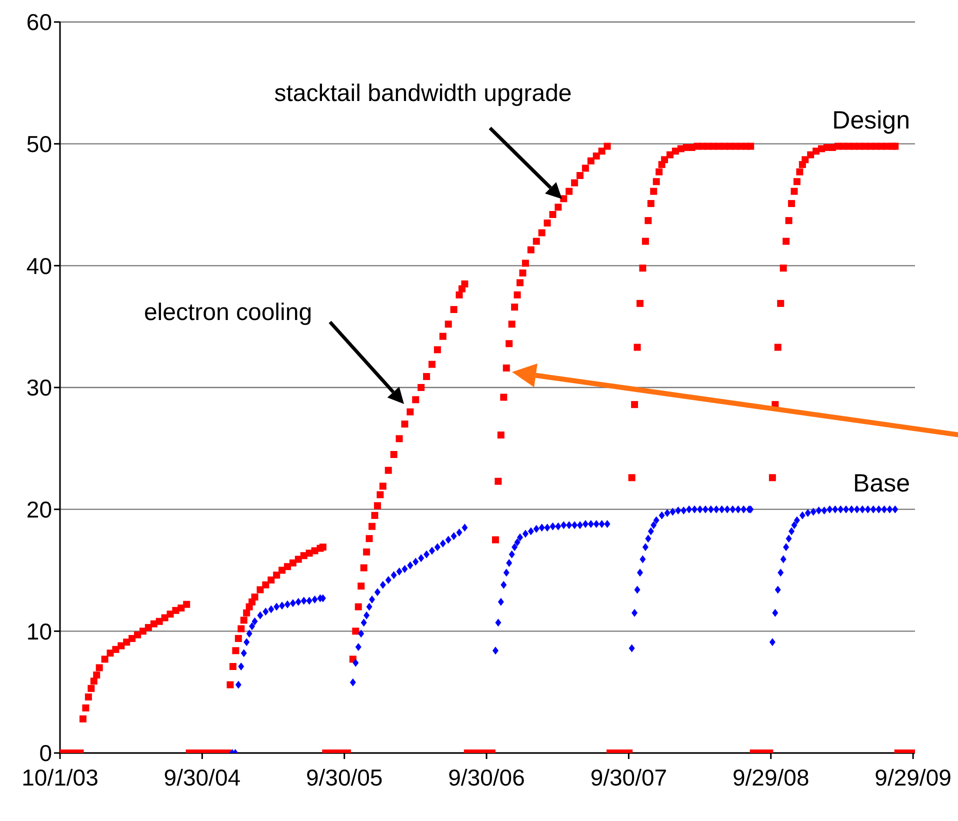 This screenshot has width=958, height=821. What do you see at coordinates (881, 483) in the screenshot?
I see `series-label: Base` at bounding box center [881, 483].